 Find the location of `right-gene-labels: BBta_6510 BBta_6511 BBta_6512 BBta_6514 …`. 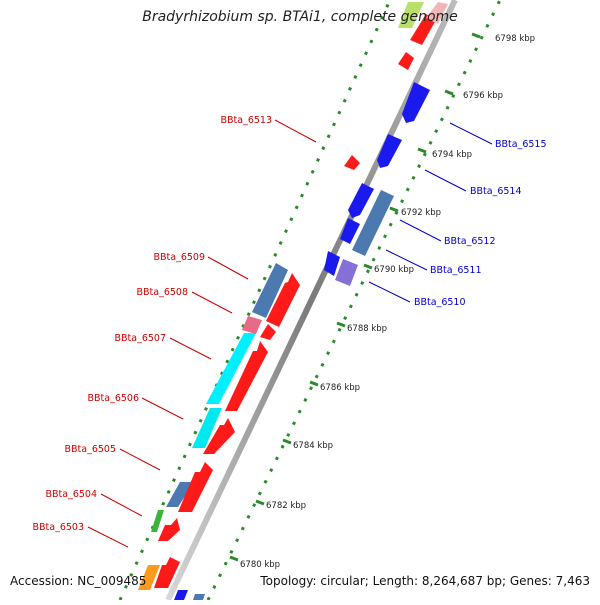

right-gene-labels: BBta_6510 BBta_6511 BBta_6512 BBta_6514 … is located at coordinates (480, 223).